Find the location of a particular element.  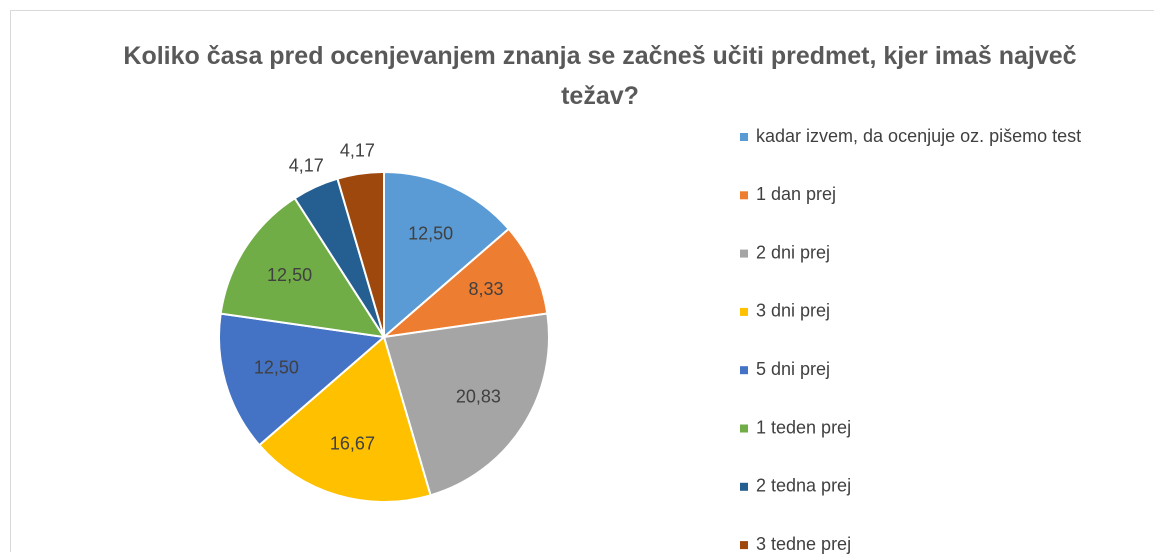

legend-label: 3 tedne prej is located at coordinates (803, 544).